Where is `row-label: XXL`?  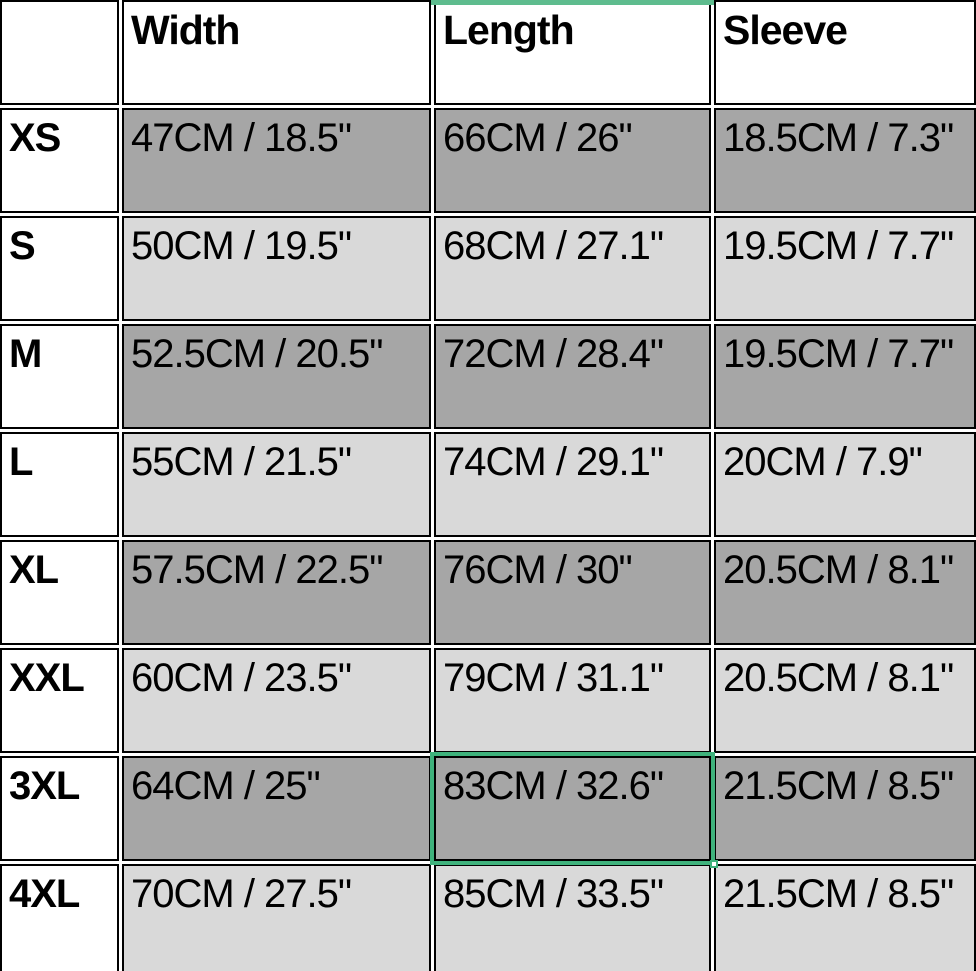
row-label: XXL is located at coordinates (59, 700).